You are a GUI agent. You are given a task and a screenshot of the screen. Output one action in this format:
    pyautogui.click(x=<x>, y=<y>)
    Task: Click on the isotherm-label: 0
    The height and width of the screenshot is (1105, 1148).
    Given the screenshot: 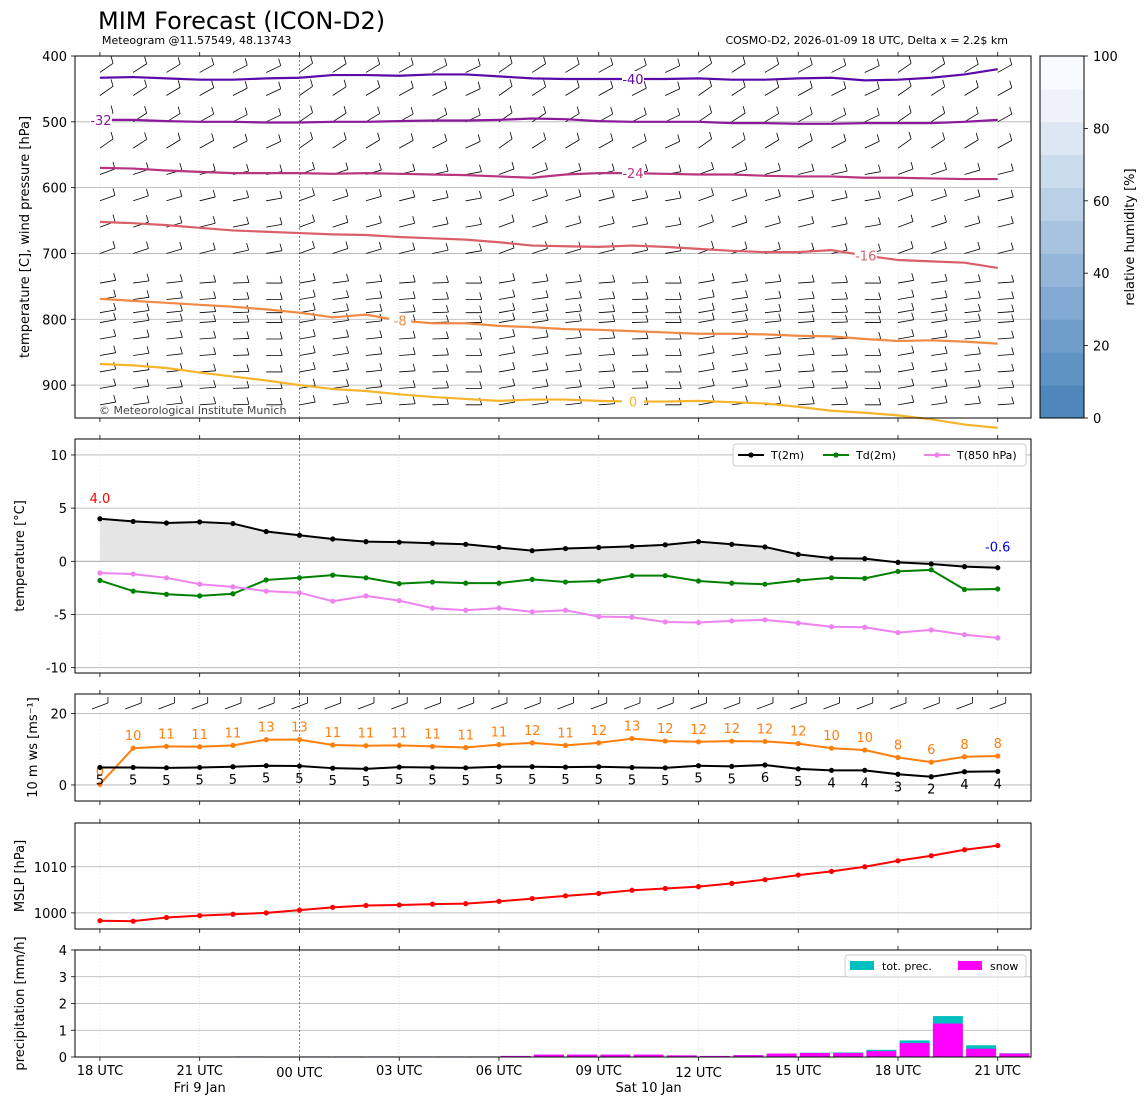 What is the action you would take?
    pyautogui.click(x=633, y=403)
    